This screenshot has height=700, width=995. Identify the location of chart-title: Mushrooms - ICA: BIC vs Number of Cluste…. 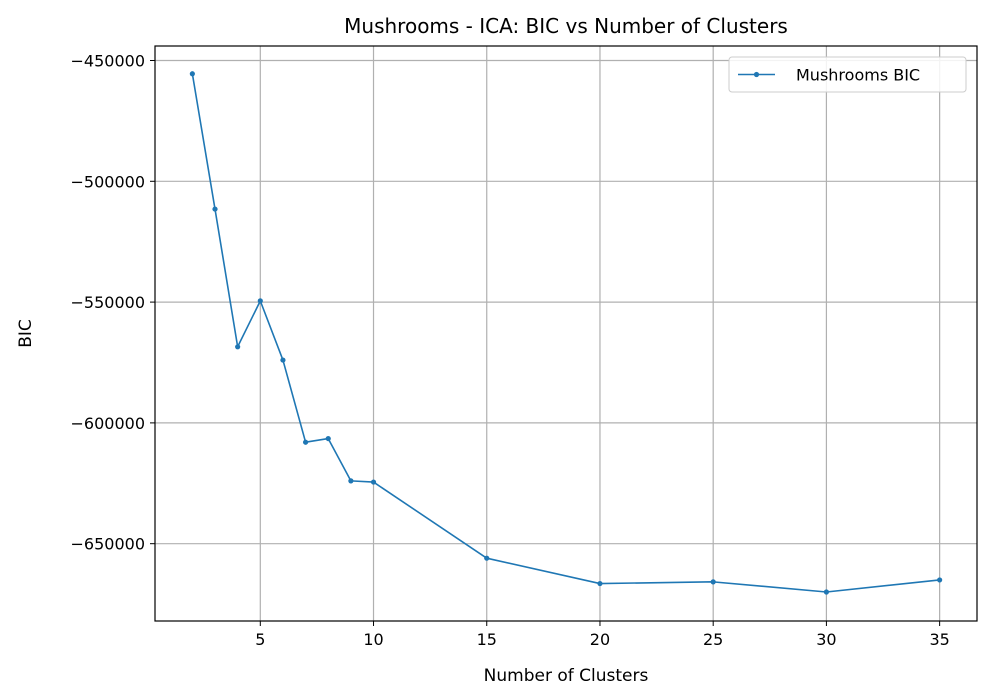
(566, 26).